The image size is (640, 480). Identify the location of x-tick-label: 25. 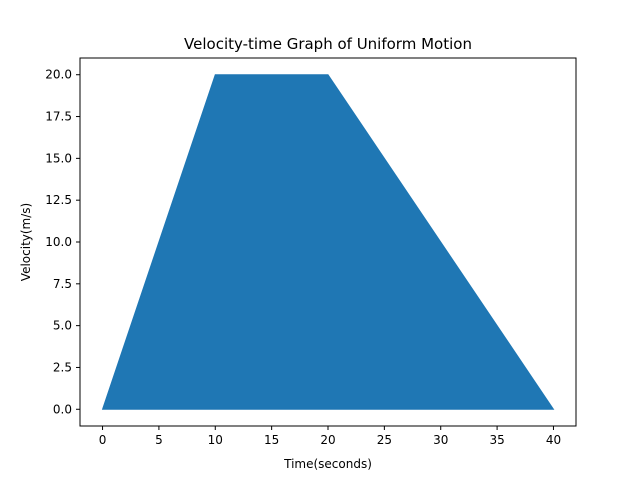
(384, 440).